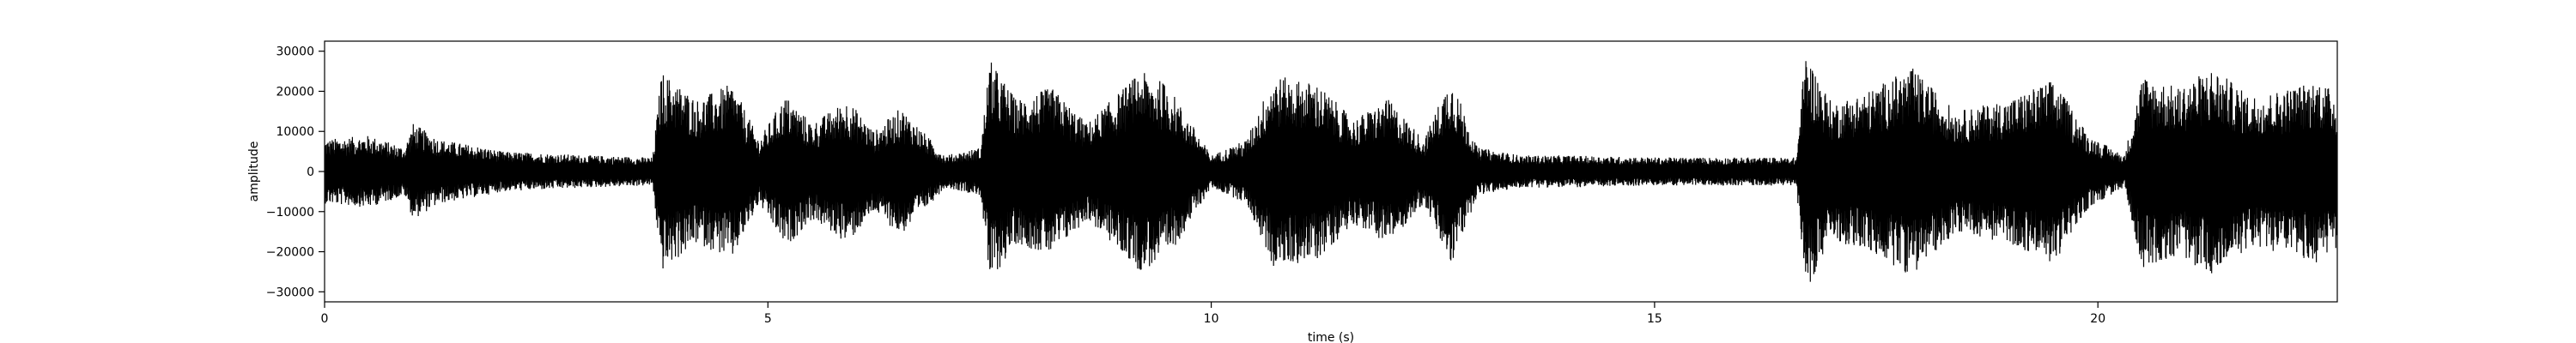  What do you see at coordinates (325, 319) in the screenshot?
I see `x-tick-label: 0` at bounding box center [325, 319].